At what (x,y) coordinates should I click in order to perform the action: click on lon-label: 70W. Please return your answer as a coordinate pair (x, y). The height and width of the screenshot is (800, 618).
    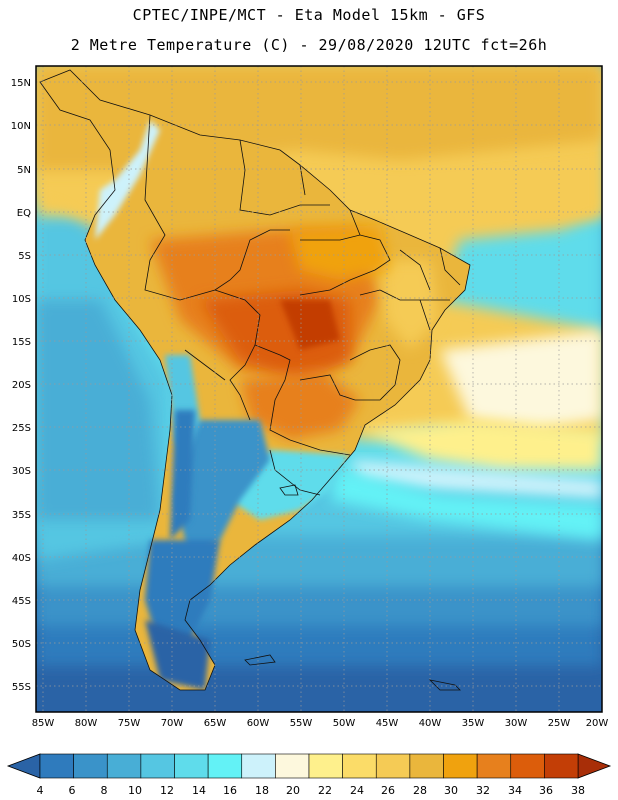
    Looking at the image, I should click on (172, 723).